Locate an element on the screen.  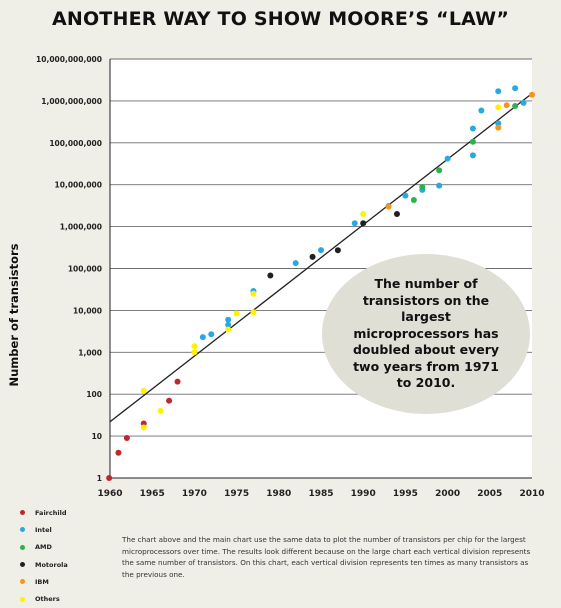
x-tick-label: 1975 is located at coordinates (236, 494).